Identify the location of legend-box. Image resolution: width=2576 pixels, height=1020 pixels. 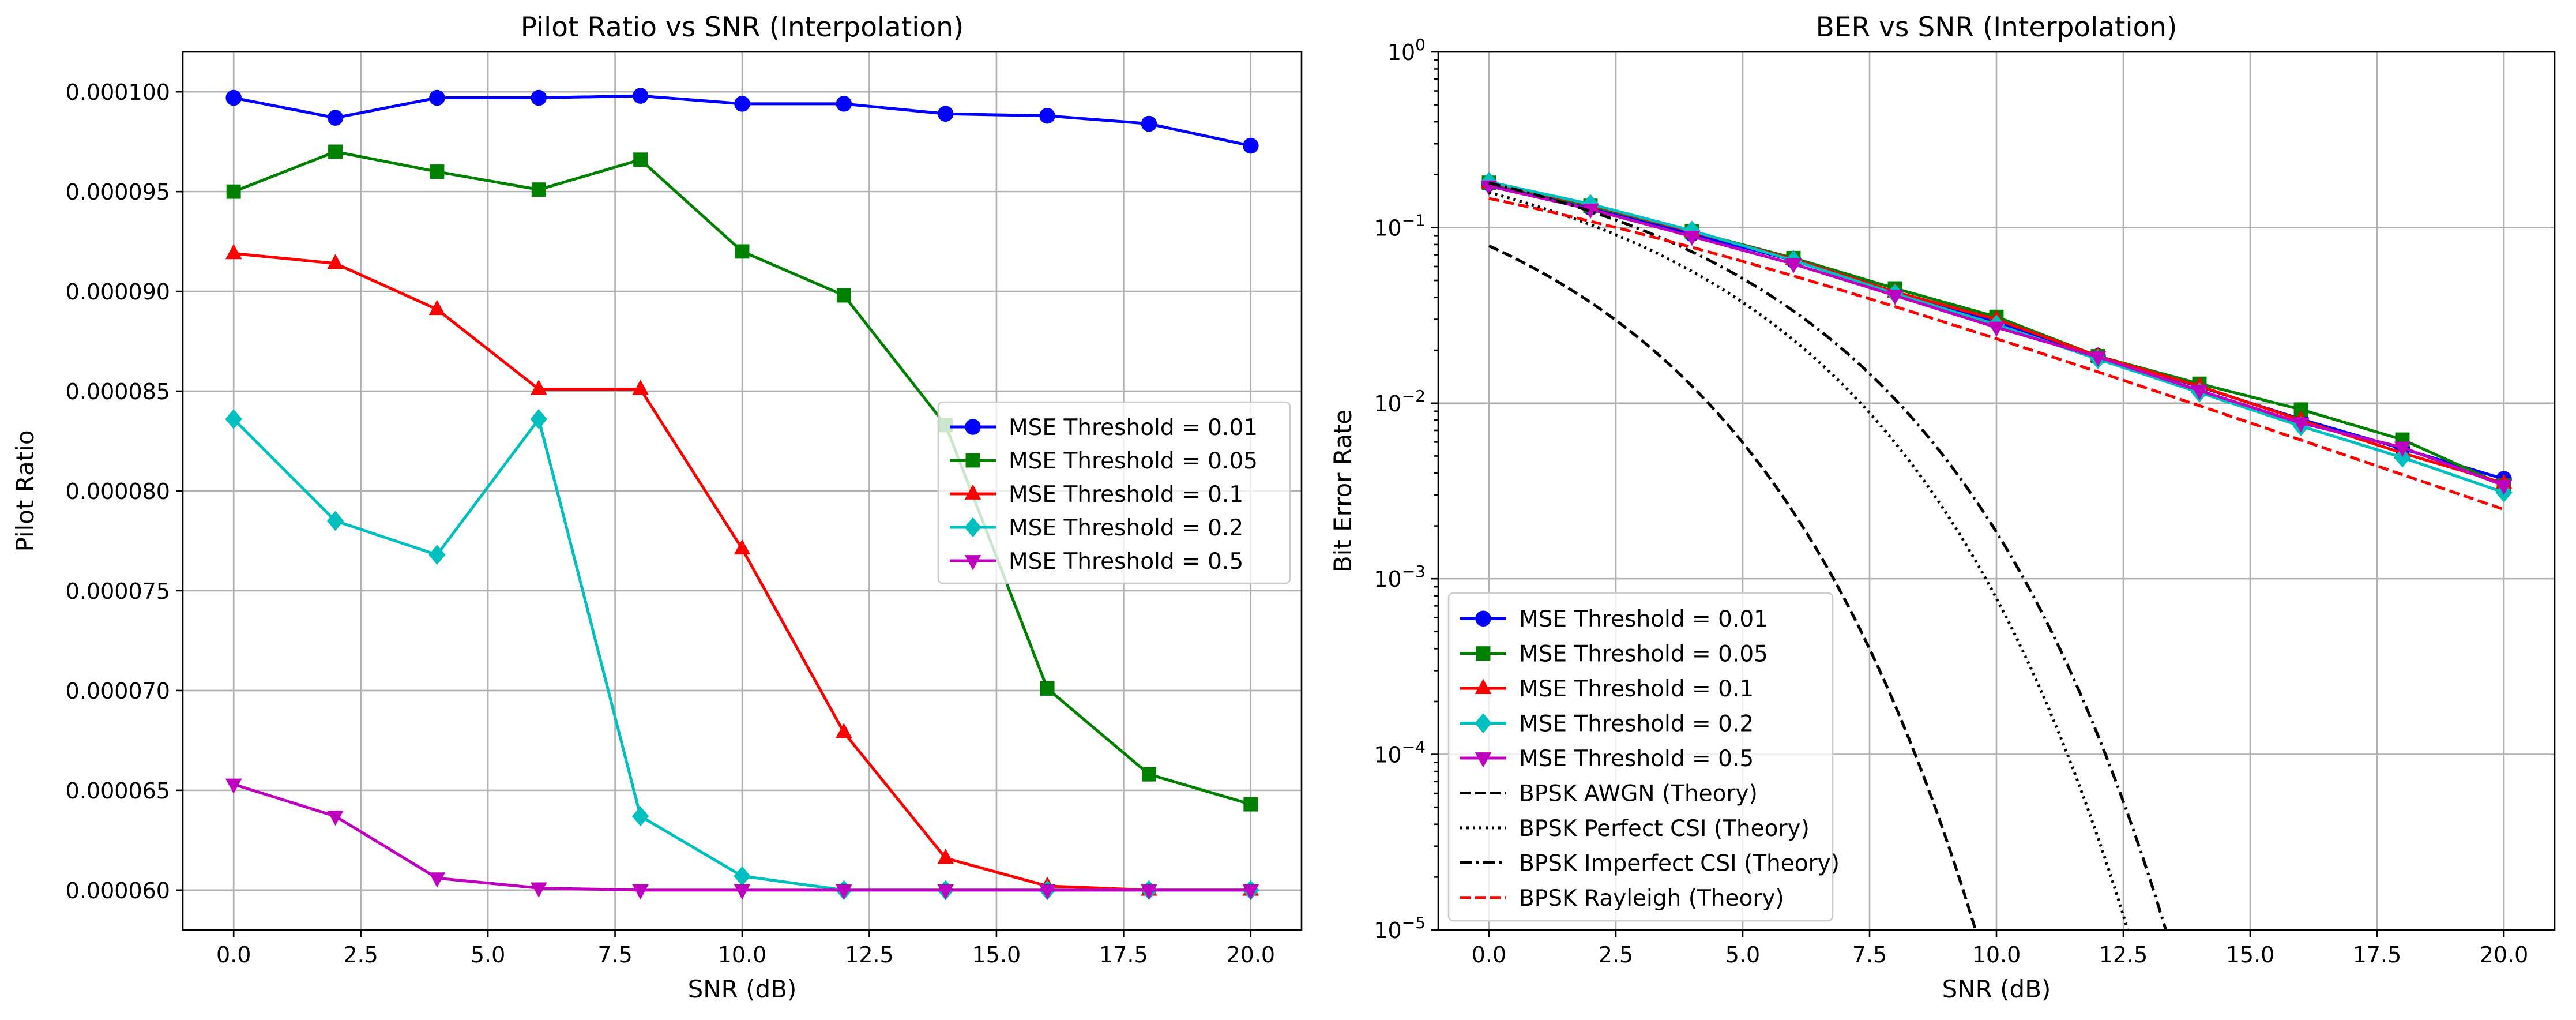
(1114, 492).